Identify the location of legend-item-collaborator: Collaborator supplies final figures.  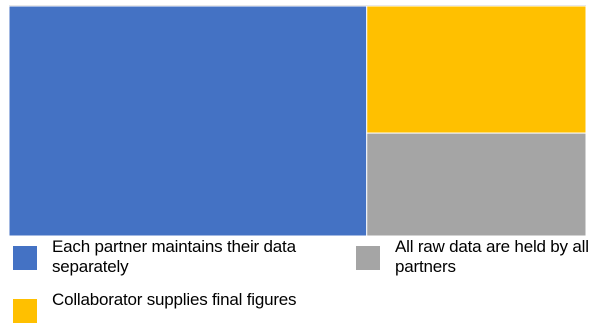
(162, 306).